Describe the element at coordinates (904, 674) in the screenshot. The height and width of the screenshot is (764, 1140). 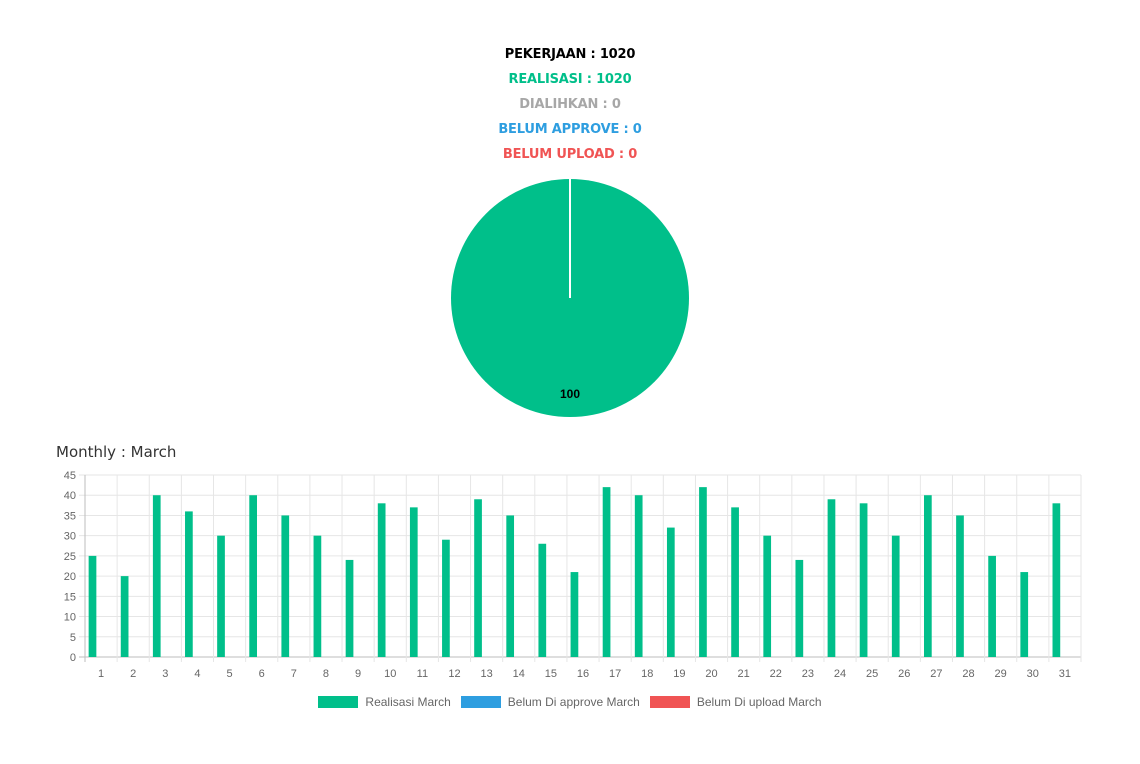
I see `x-tick-label: 26` at that location.